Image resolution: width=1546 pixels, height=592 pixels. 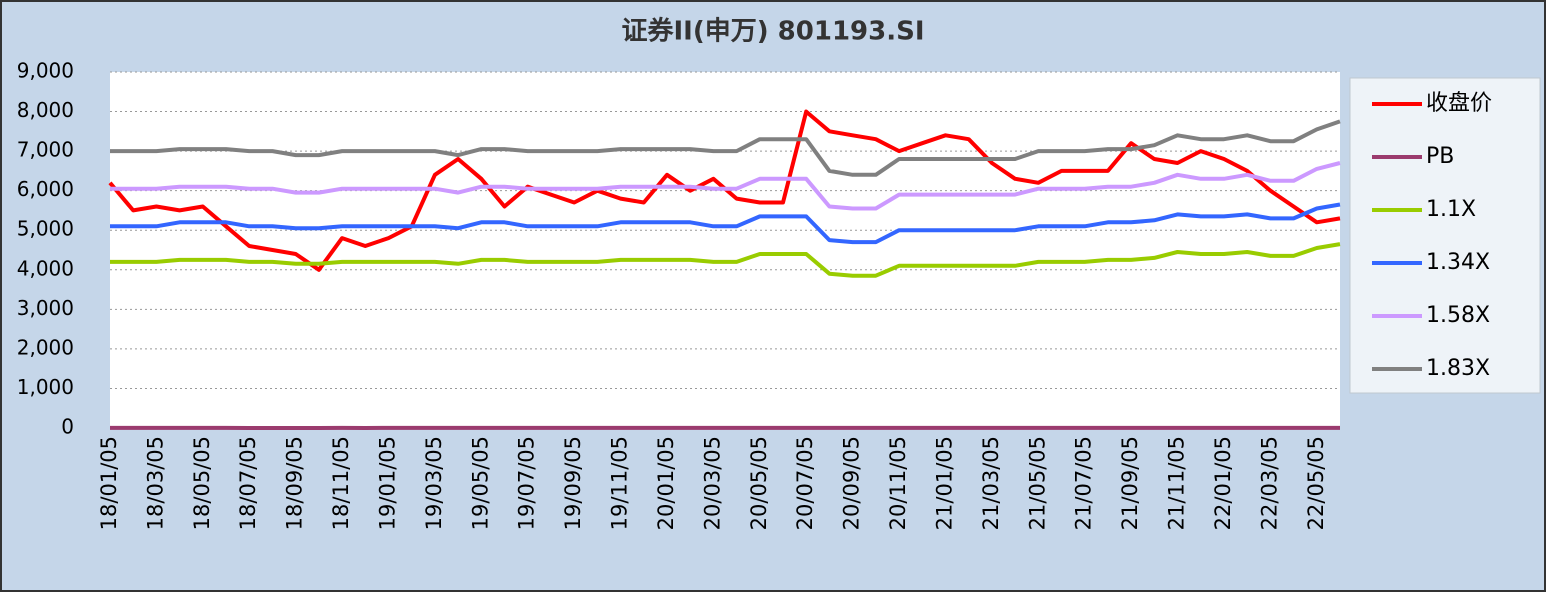 I want to click on chart-title: 证券II(申万) 801193.SI, so click(x=773, y=32).